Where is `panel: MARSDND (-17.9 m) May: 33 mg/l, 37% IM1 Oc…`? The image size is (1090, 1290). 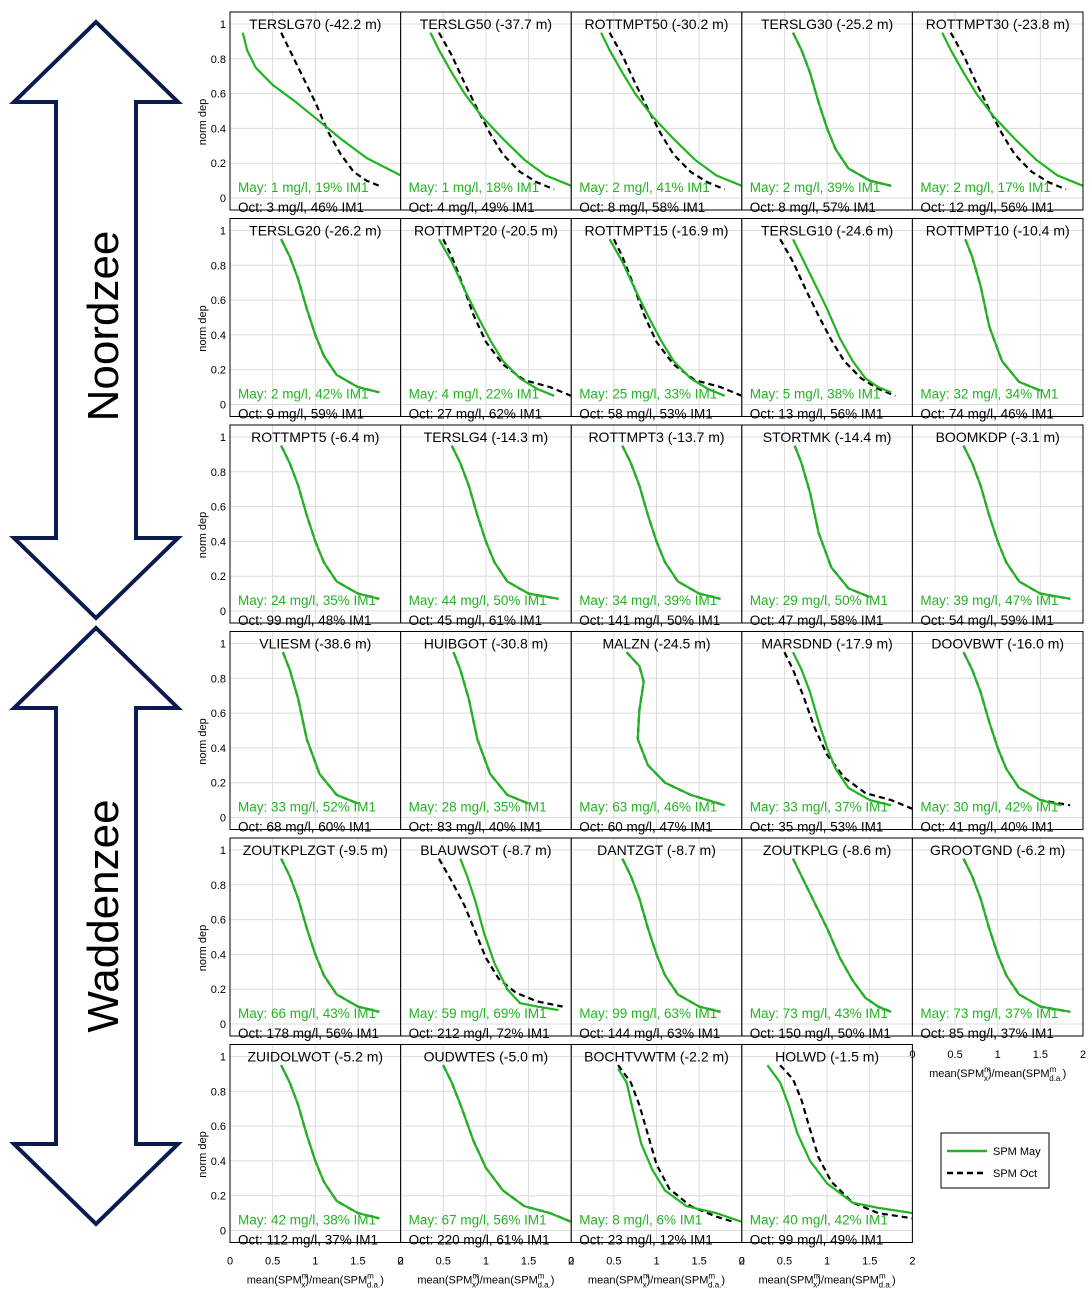 panel: MARSDND (-17.9 m) May: 33 mg/l, 37% IM1 Oc… is located at coordinates (827, 733).